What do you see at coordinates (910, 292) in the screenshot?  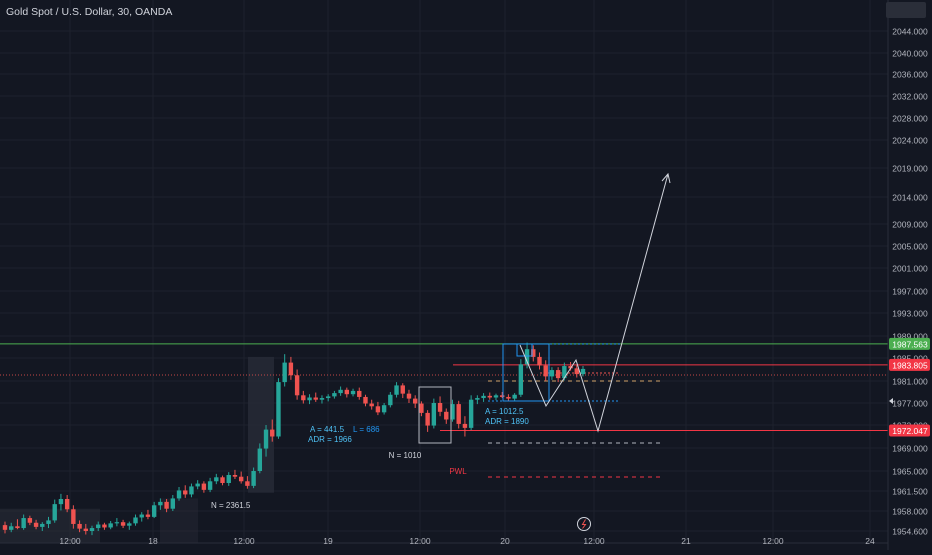 I see `y-tick-label: 1997.000` at bounding box center [910, 292].